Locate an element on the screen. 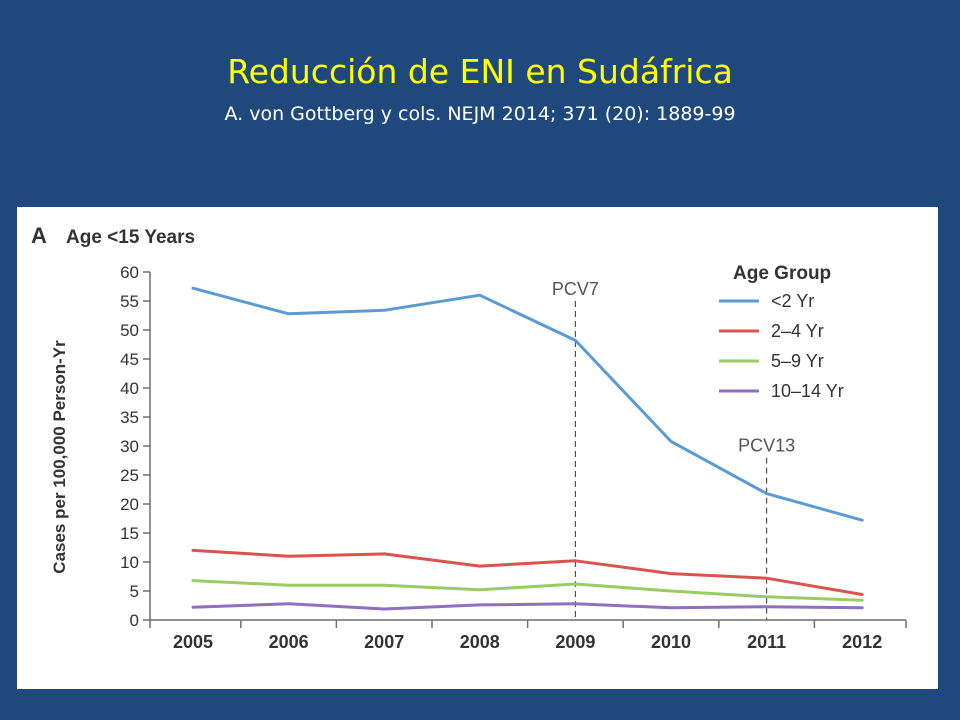 Image resolution: width=960 pixels, height=720 pixels. y-tick-label: 45 is located at coordinates (129, 359).